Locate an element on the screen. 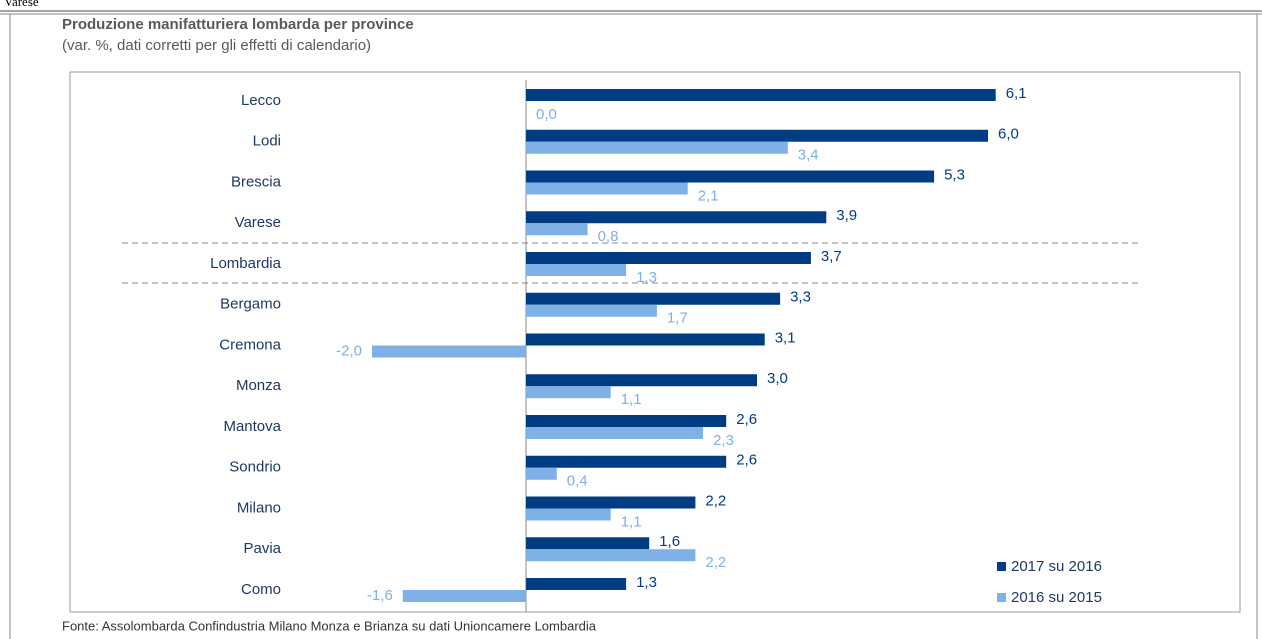 The image size is (1262, 639). value-label: 3,4 is located at coordinates (808, 155).